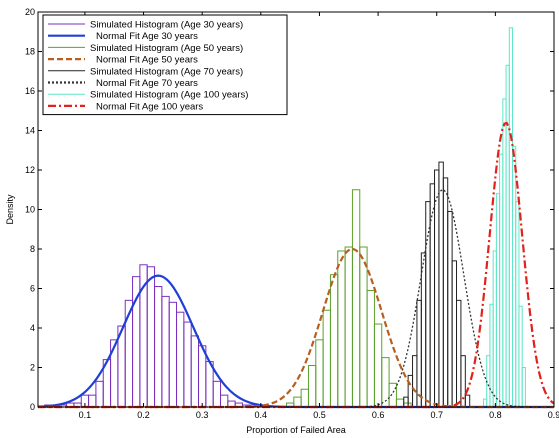 The image size is (559, 438). What do you see at coordinates (85, 415) in the screenshot?
I see `x-tick-label: 0.1` at bounding box center [85, 415].